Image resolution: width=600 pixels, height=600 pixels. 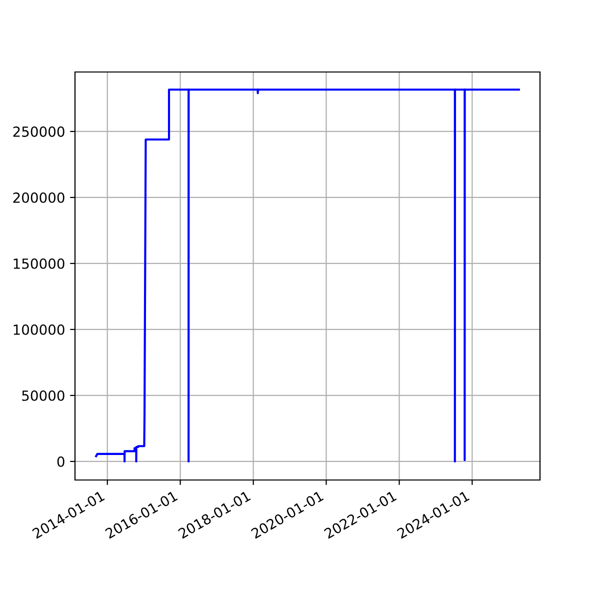 I want to click on y-tick-label: 200000, so click(x=38, y=197).